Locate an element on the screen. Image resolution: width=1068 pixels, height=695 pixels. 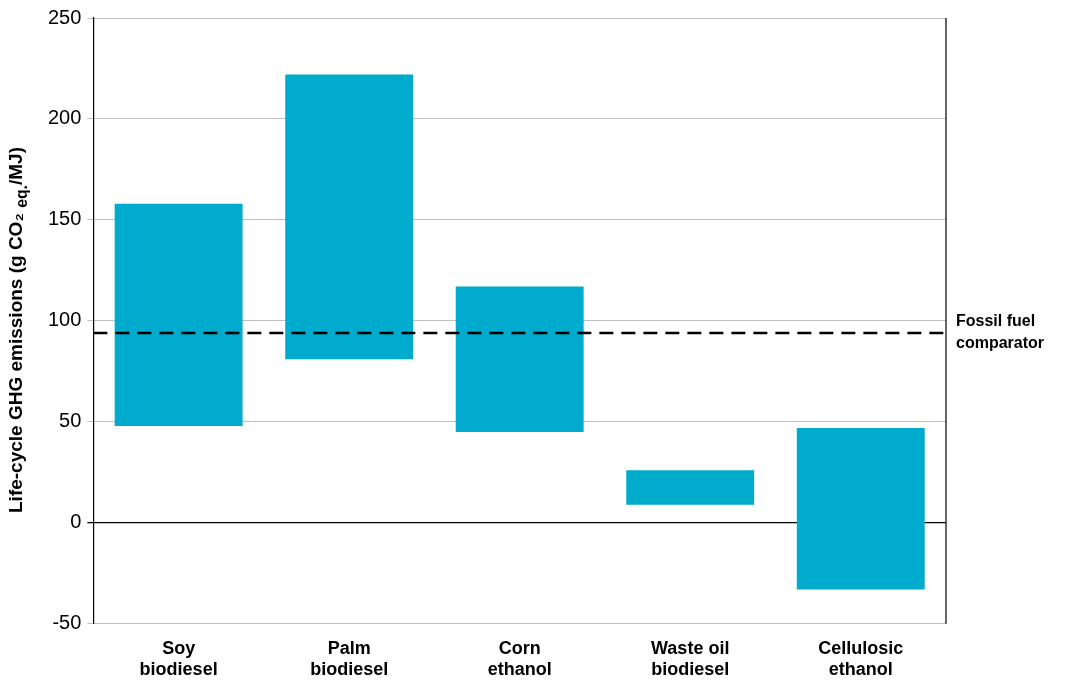
y-tick-label: 250 is located at coordinates (64, 16).